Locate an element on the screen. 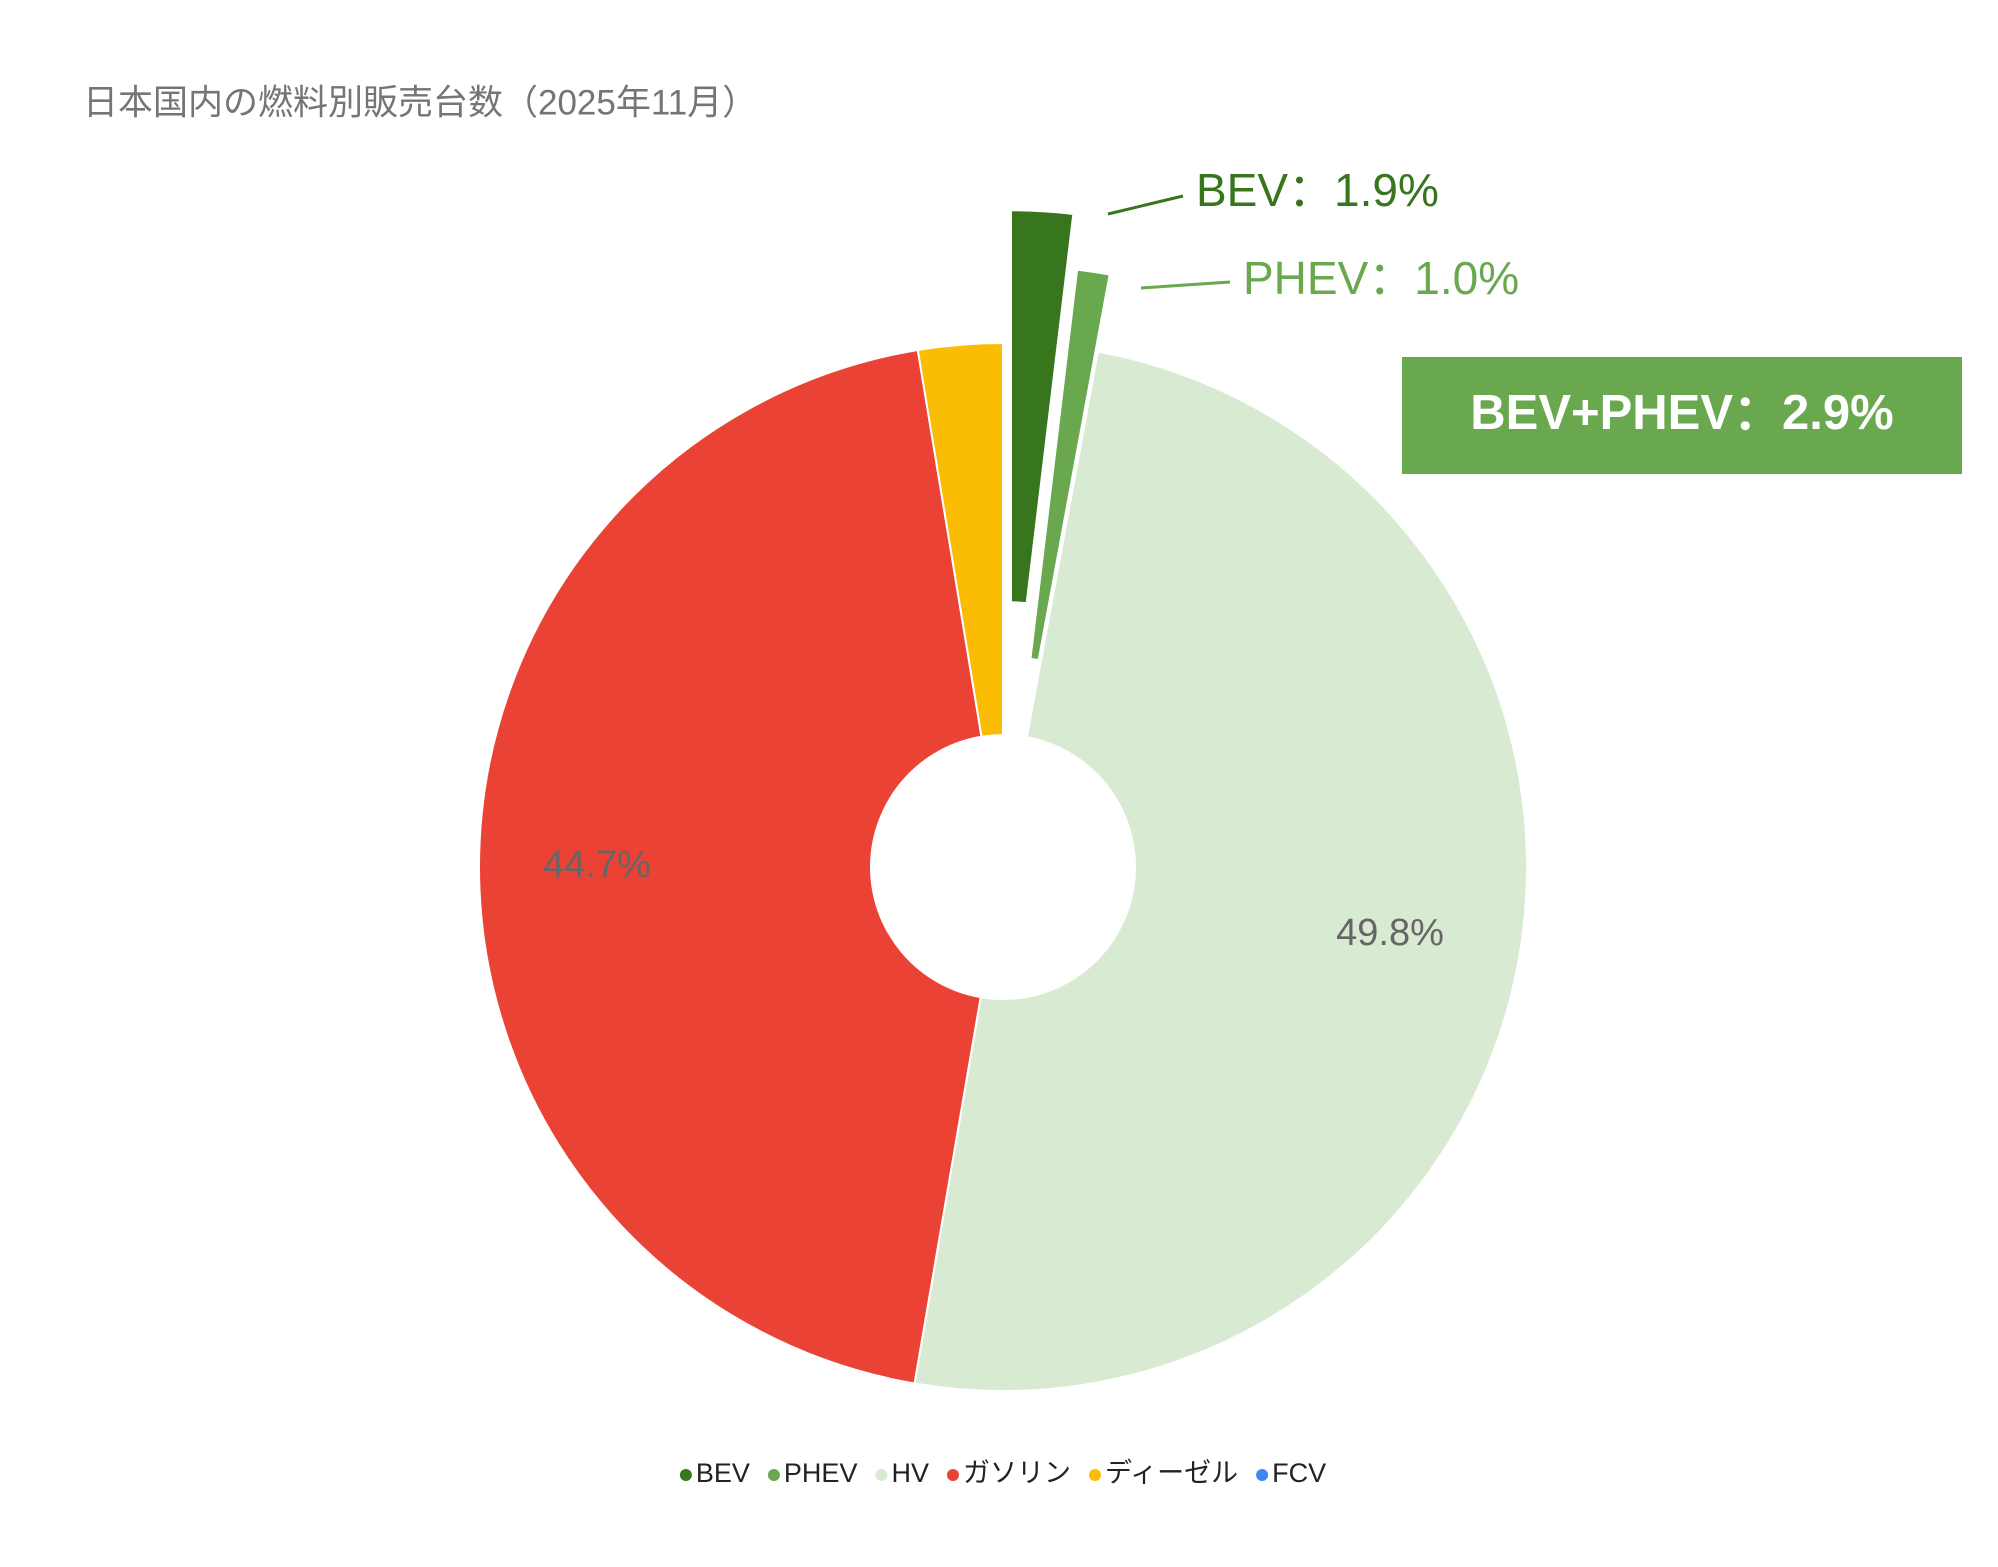 This screenshot has width=1998, height=1567. legend-label: BEV is located at coordinates (723, 1473).